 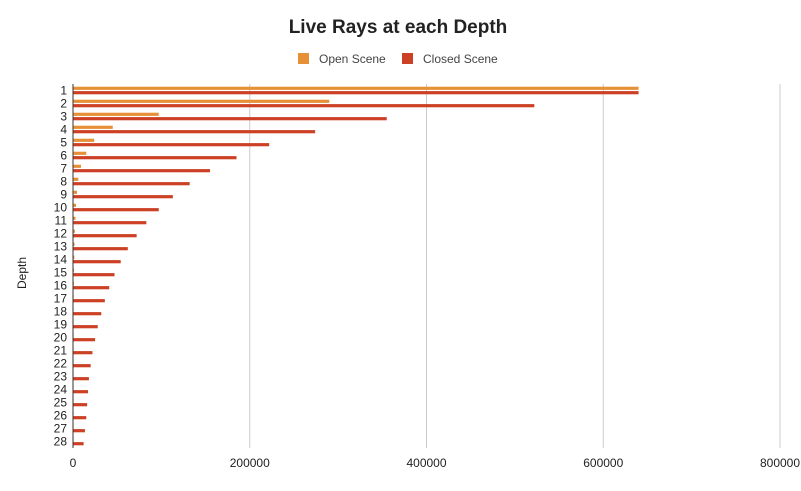 What do you see at coordinates (22, 273) in the screenshot?
I see `y-axis-label: Depth` at bounding box center [22, 273].